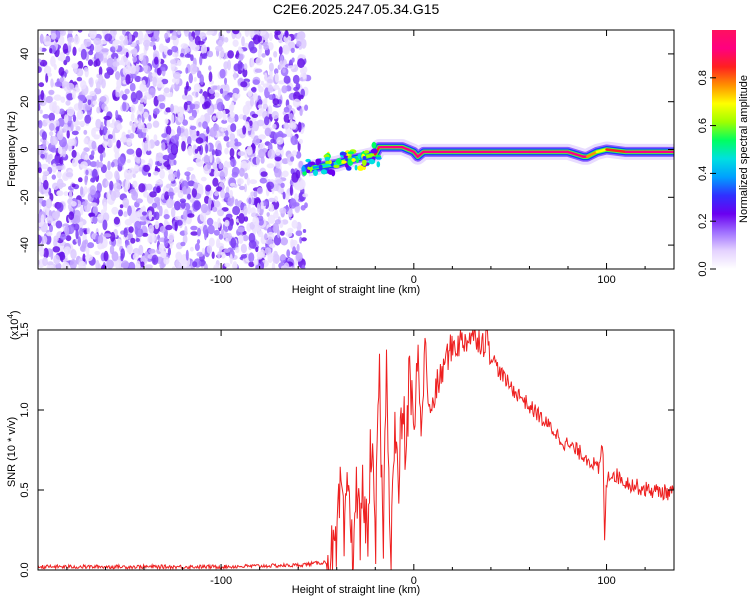 The height and width of the screenshot is (600, 750). What do you see at coordinates (221, 280) in the screenshot?
I see `spectrogram-x-tick-label: -100` at bounding box center [221, 280].